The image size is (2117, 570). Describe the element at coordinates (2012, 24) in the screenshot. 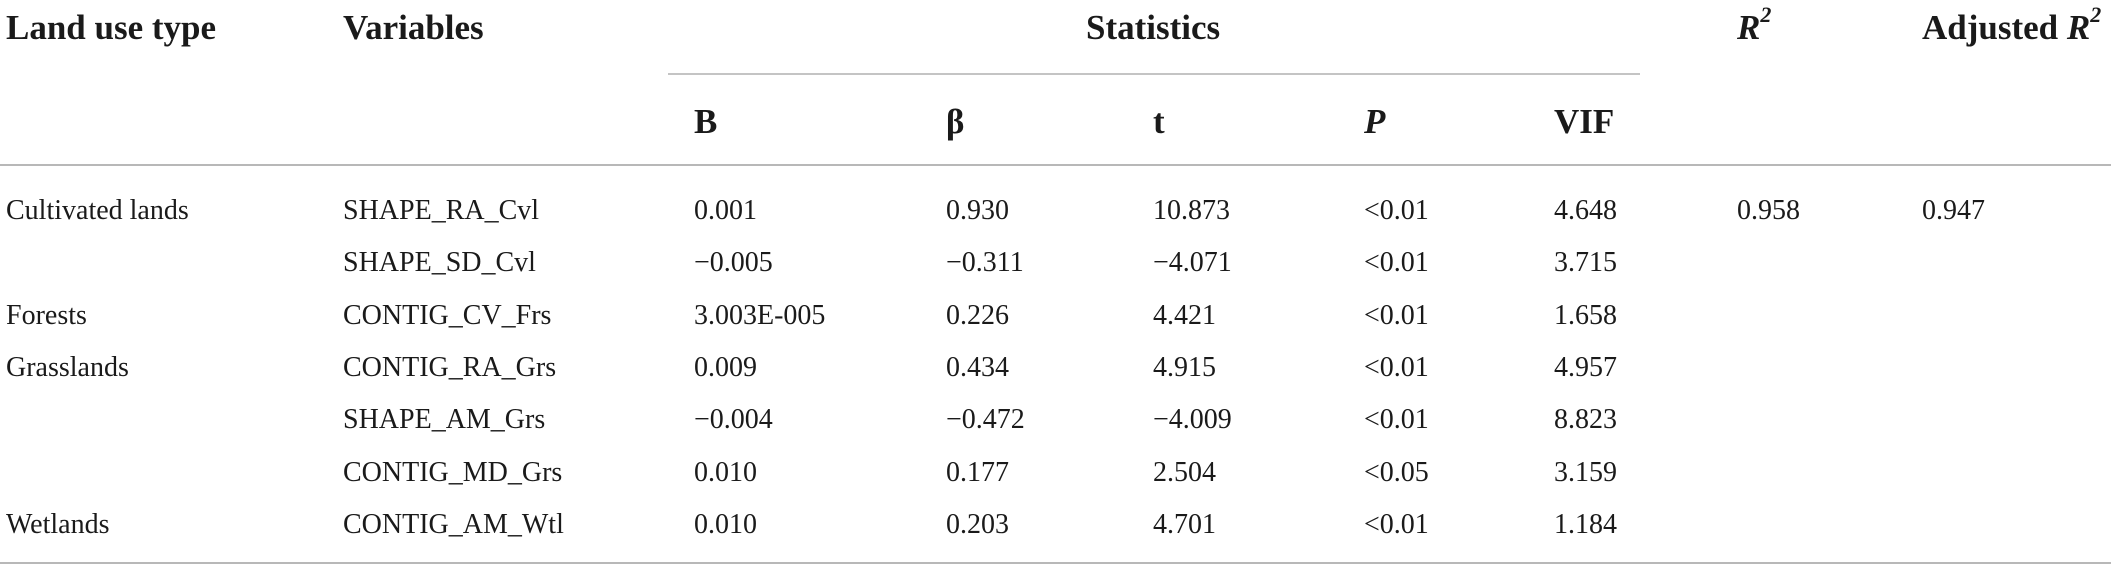

I see `header-adjusted-r-squared: Adjusted R2` at that location.